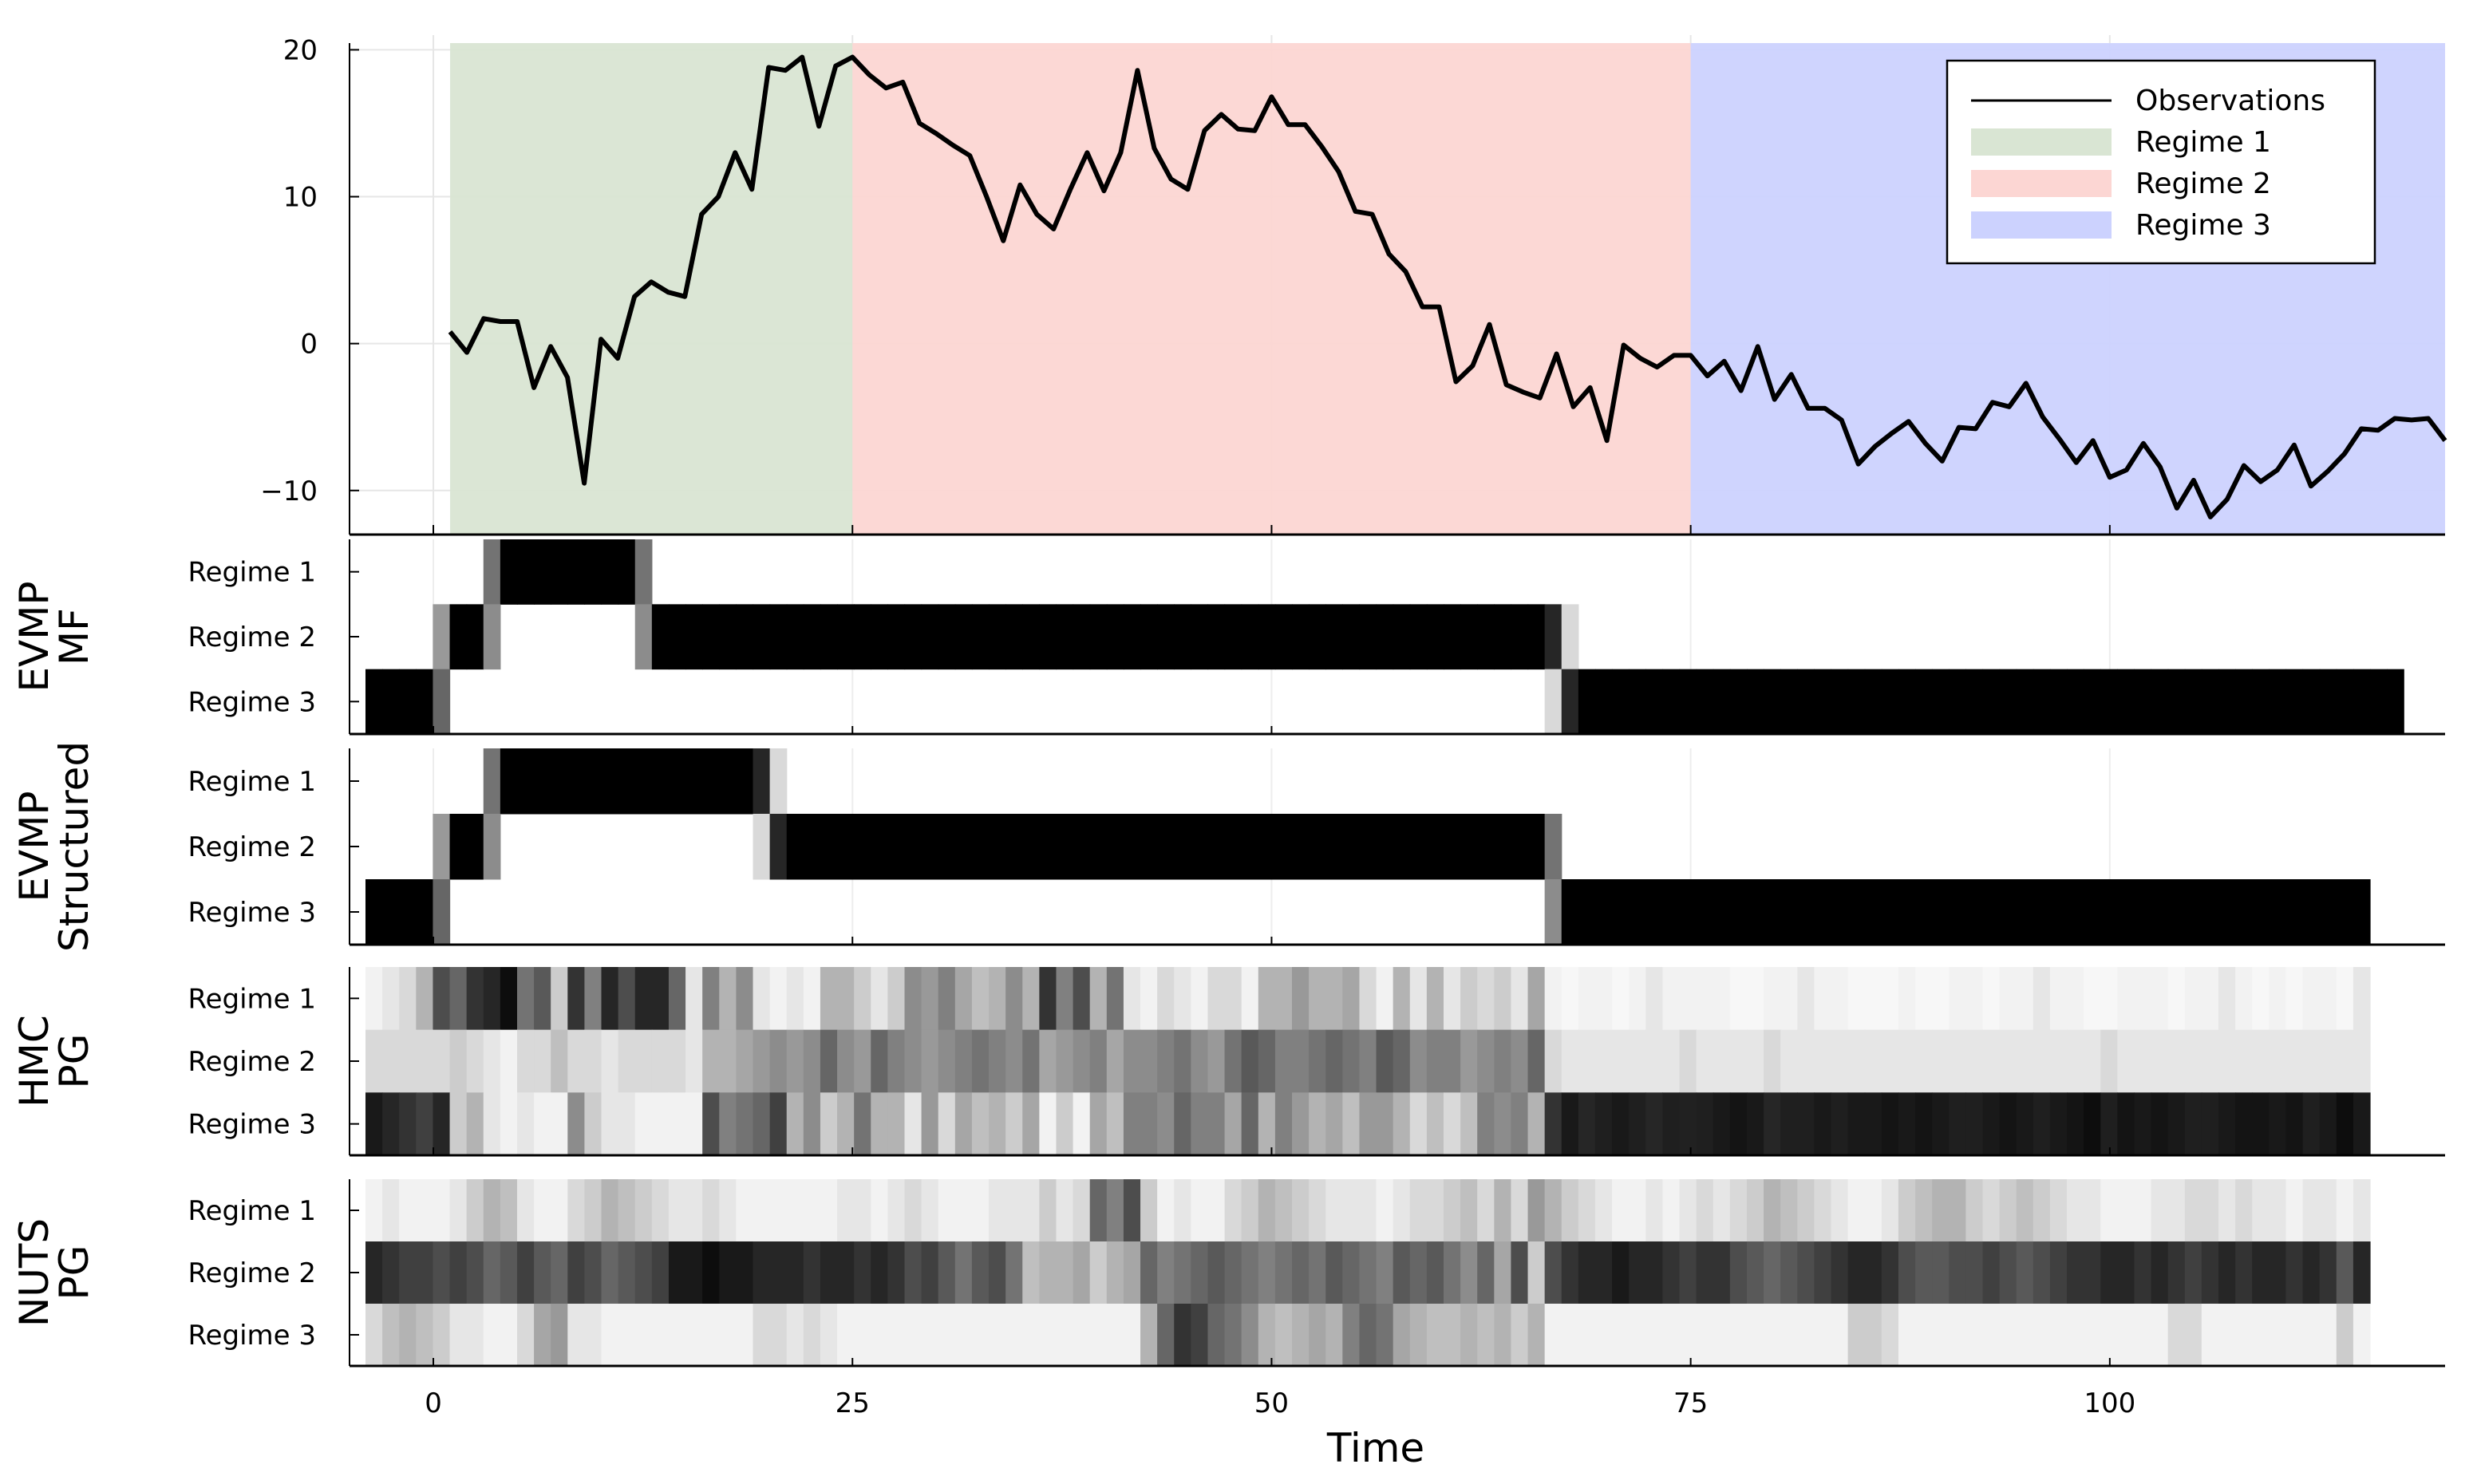 The width and height of the screenshot is (2477, 1484). I want to click on legend-label: Regime 2, so click(2203, 184).